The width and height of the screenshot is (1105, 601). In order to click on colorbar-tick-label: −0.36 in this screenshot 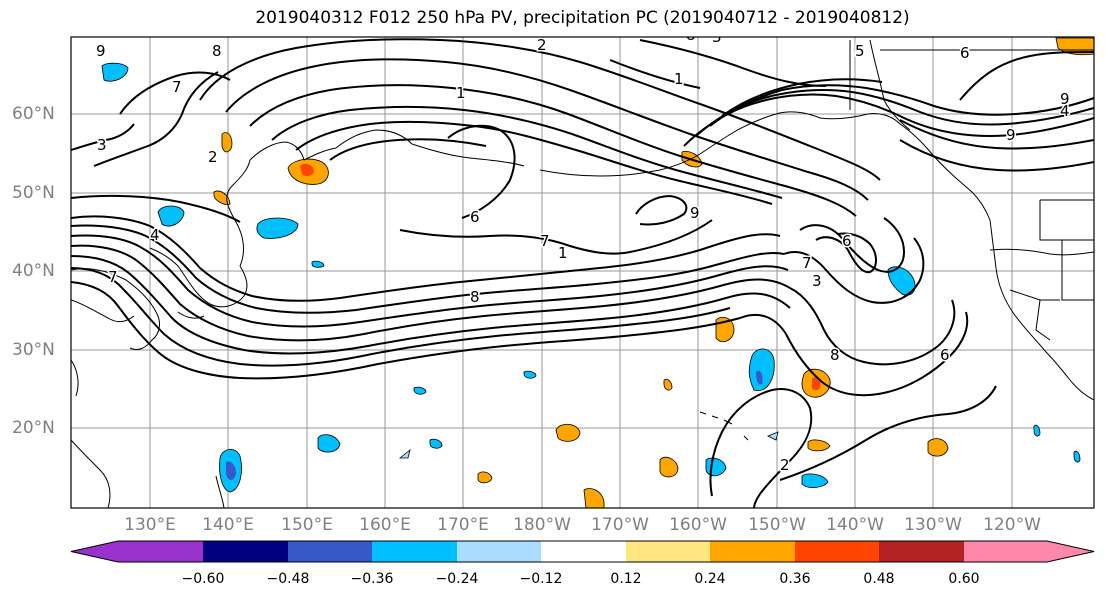, I will do `click(372, 579)`.